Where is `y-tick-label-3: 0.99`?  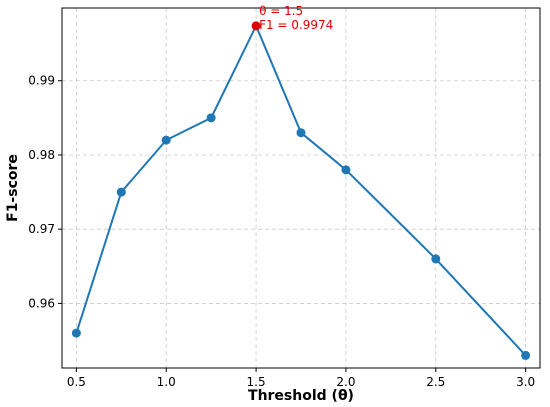
y-tick-label-3: 0.99 is located at coordinates (41, 81).